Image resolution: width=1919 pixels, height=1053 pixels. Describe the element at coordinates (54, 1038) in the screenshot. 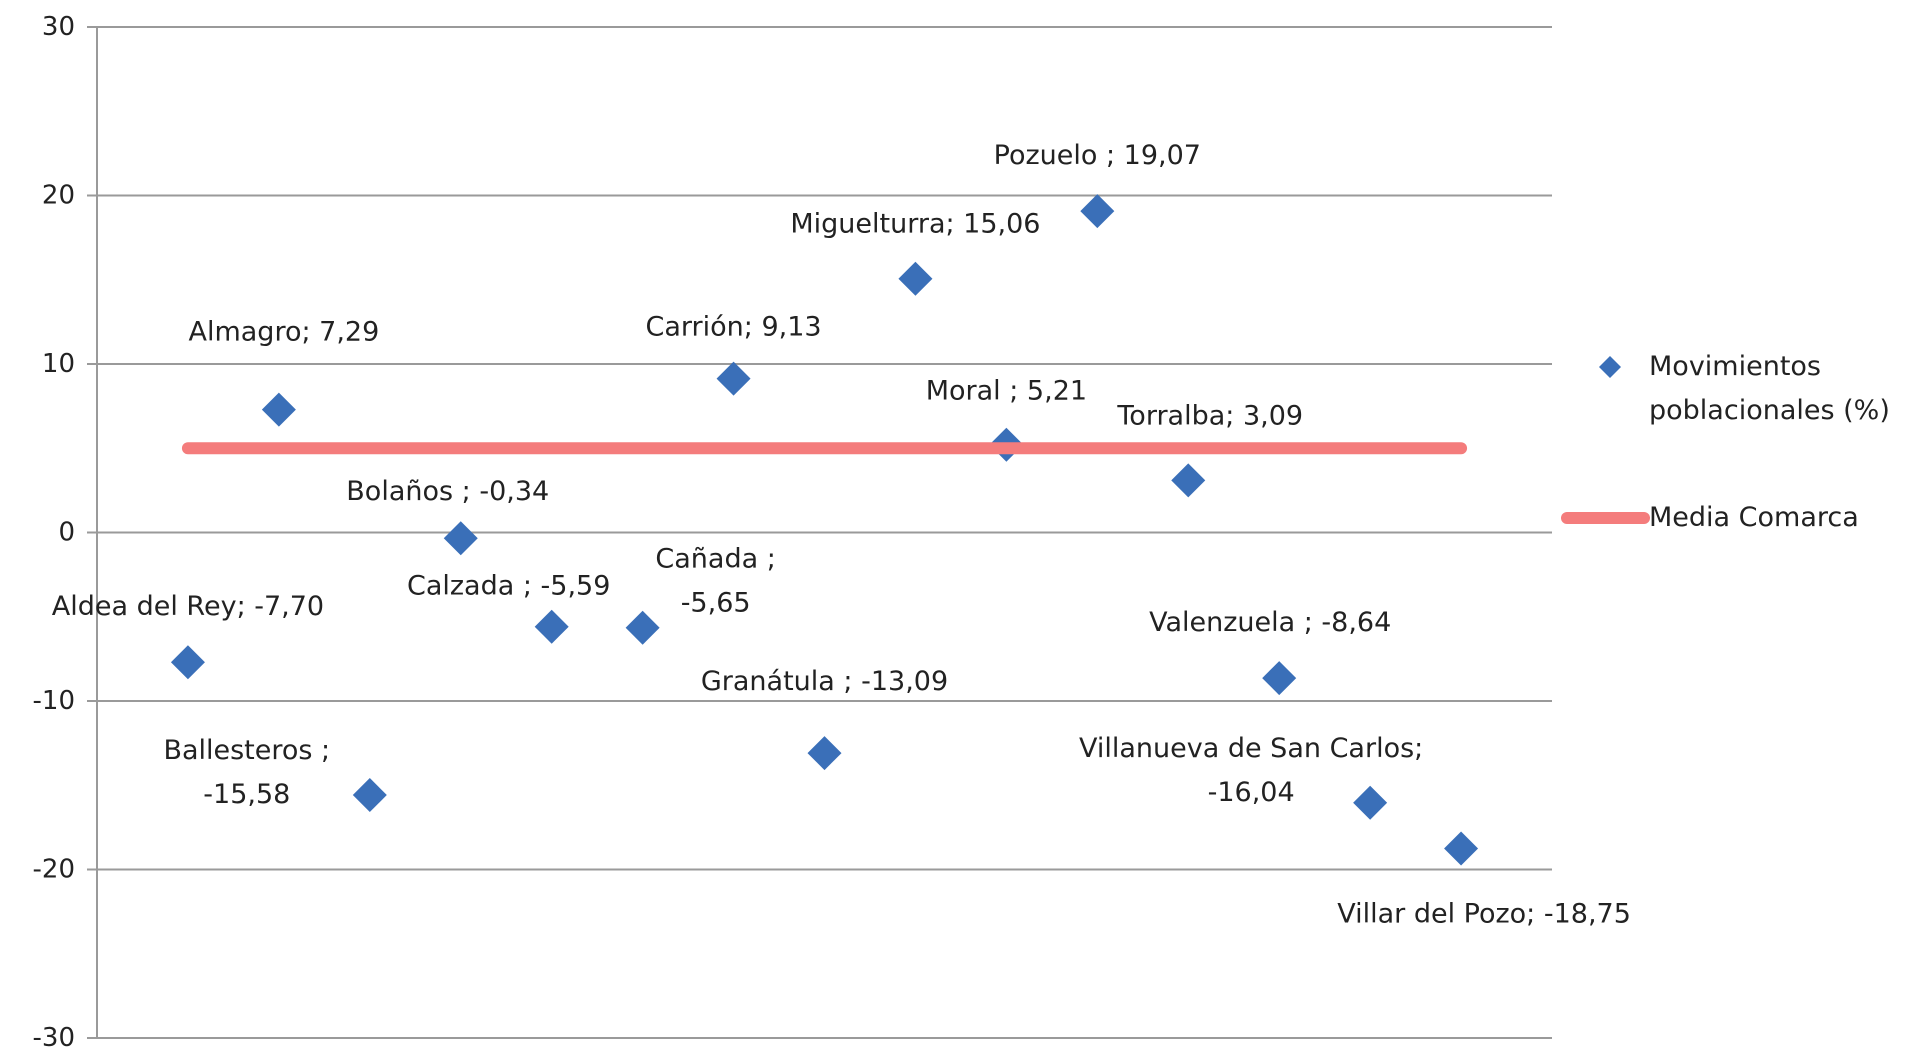

I see `y-tick-label: -30` at that location.